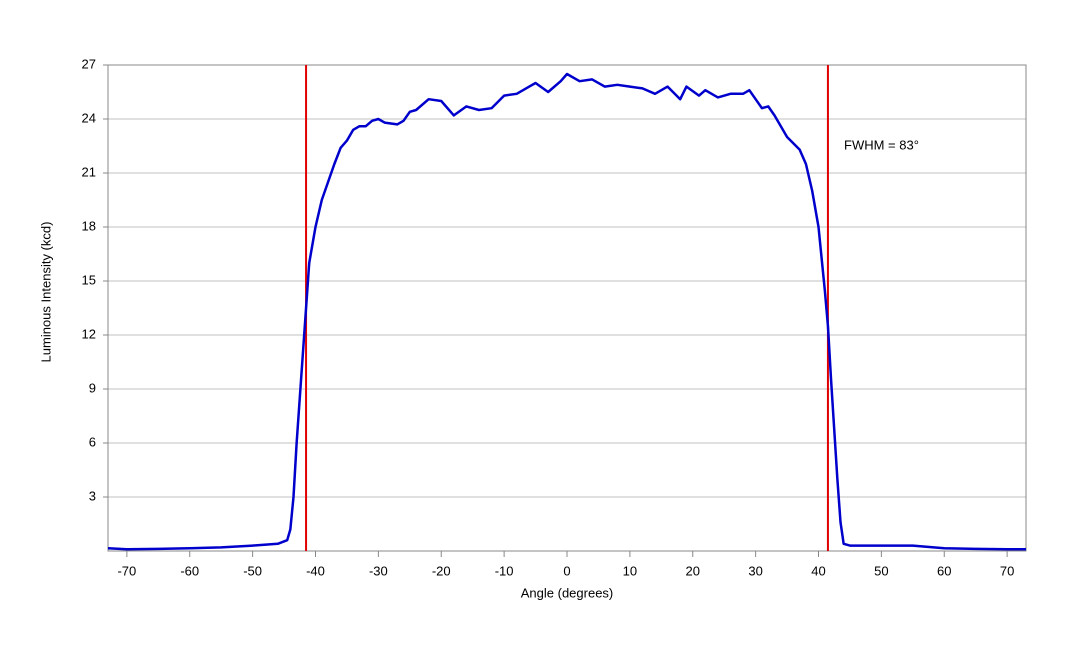 The image size is (1080, 648). Describe the element at coordinates (315, 570) in the screenshot. I see `x-tick-label: -40` at that location.